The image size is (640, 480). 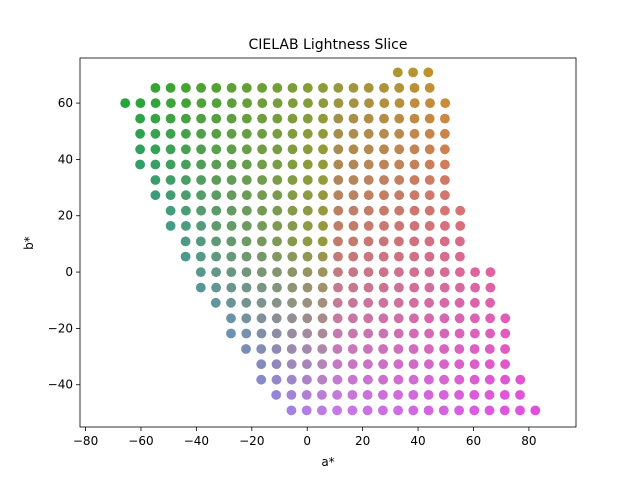 I want to click on x-tick-label: −20, so click(x=251, y=441).